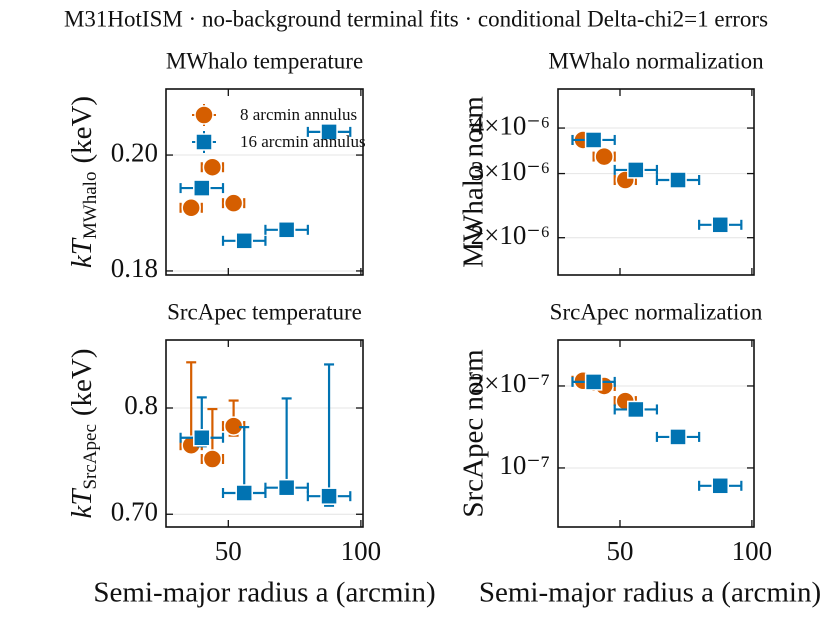 This screenshot has height=622, width=833. I want to click on legend-label: 16 arcmin annulus, so click(303, 141).